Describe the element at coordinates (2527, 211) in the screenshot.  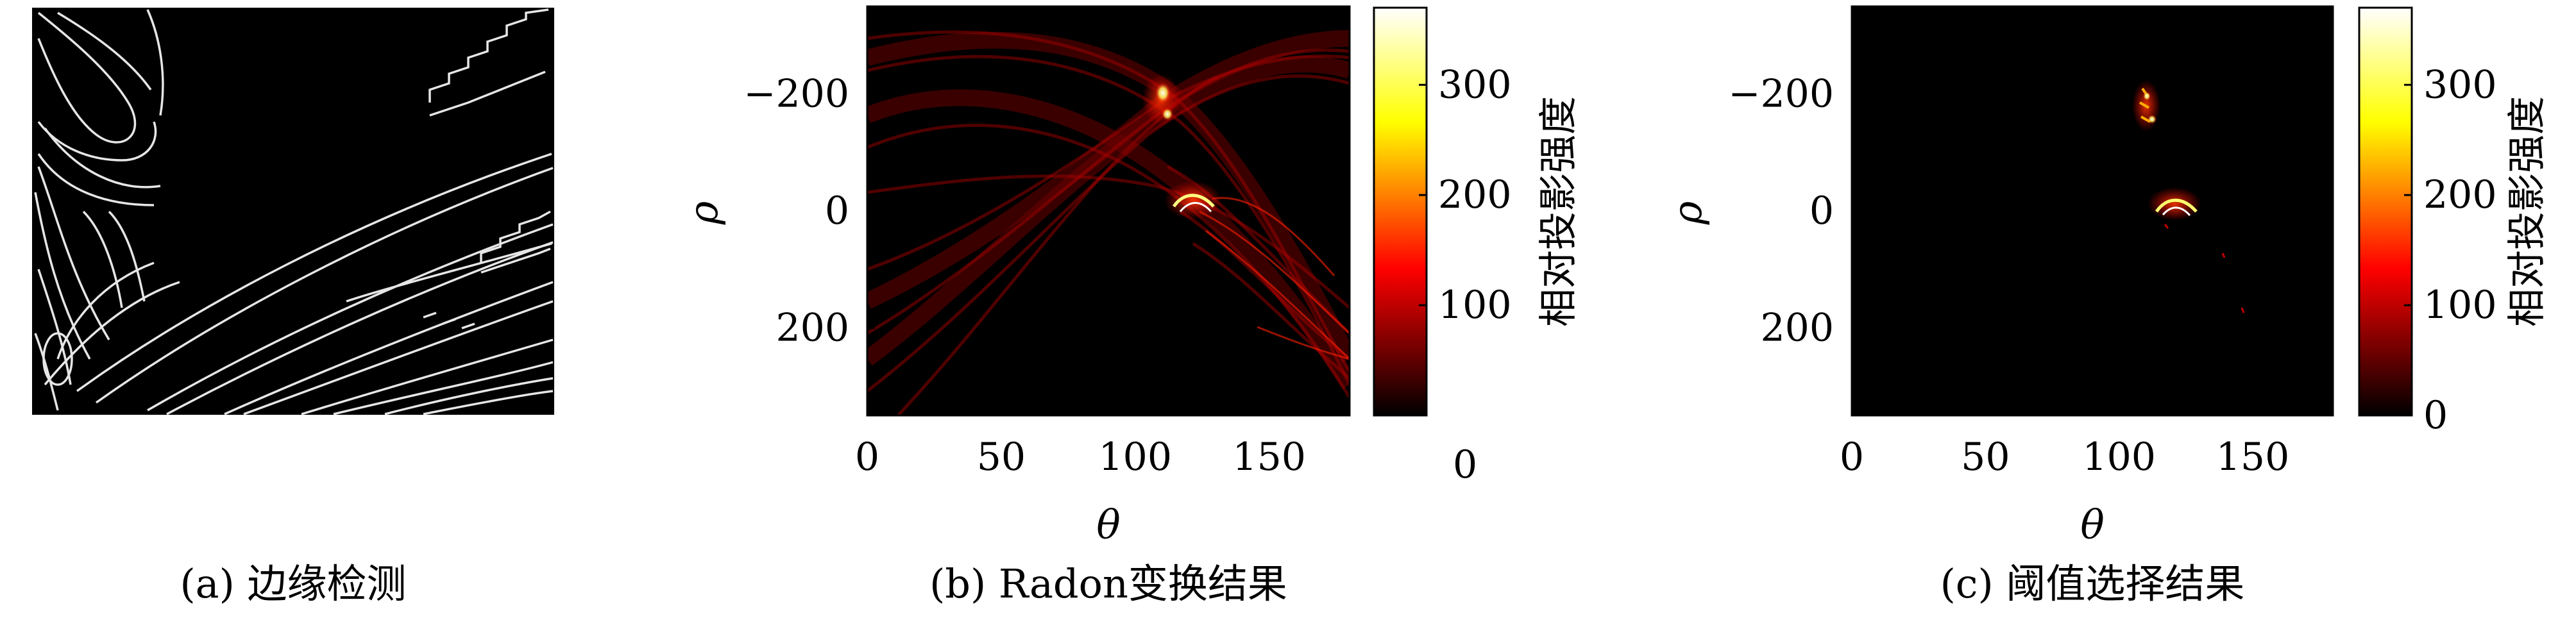
I see `colorbar-label-c: 相对投影强度` at that location.